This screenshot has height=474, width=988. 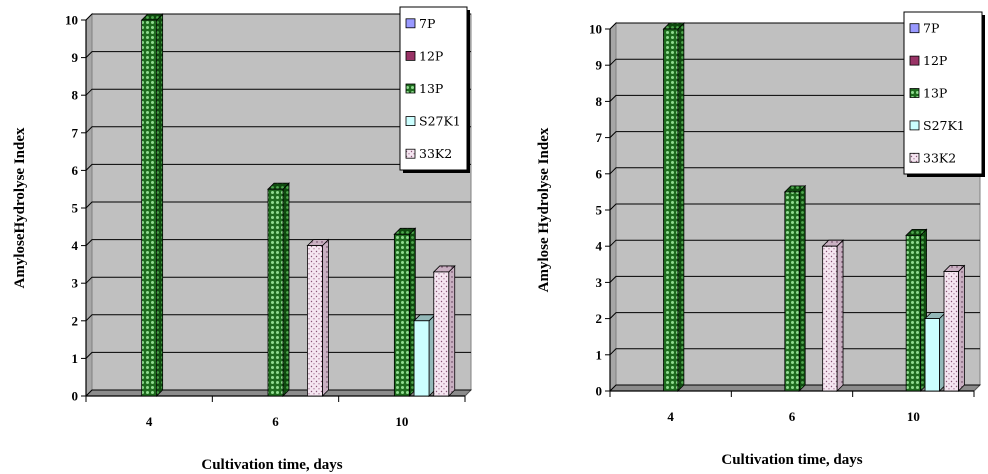 I want to click on y-tick-label: 3, so click(x=599, y=282).